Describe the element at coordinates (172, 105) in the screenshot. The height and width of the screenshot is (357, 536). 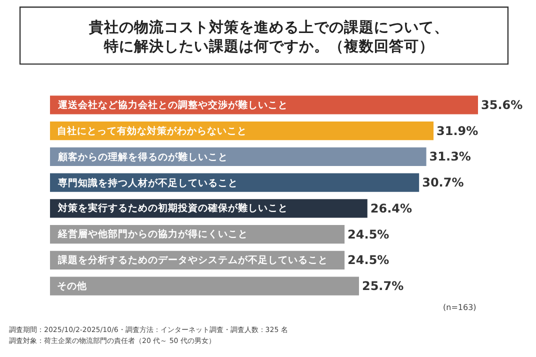
I see `y-tick-label: 運送会社など協力会社との調整や交渉が難しいこと` at that location.